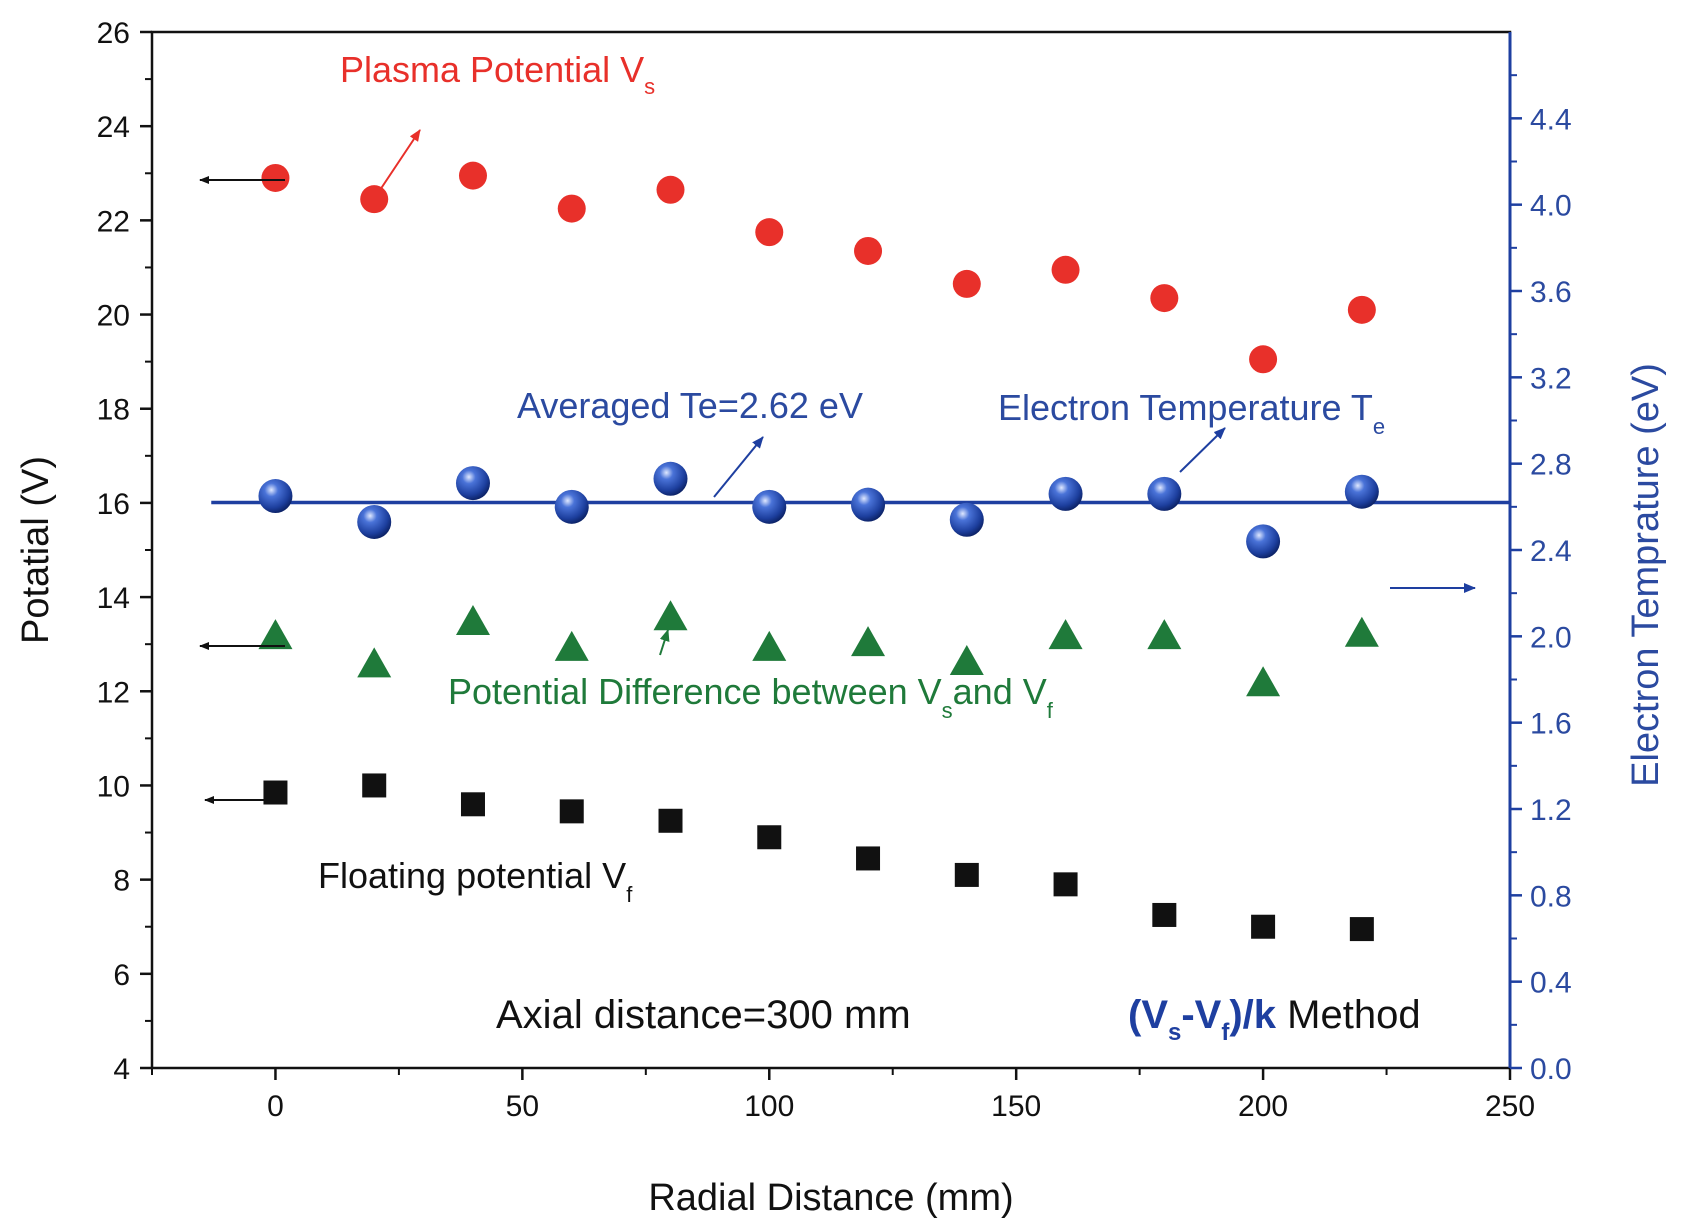 Image resolution: width=1682 pixels, height=1228 pixels. Describe the element at coordinates (1551, 810) in the screenshot. I see `y-right-tick-label: 1.2` at that location.